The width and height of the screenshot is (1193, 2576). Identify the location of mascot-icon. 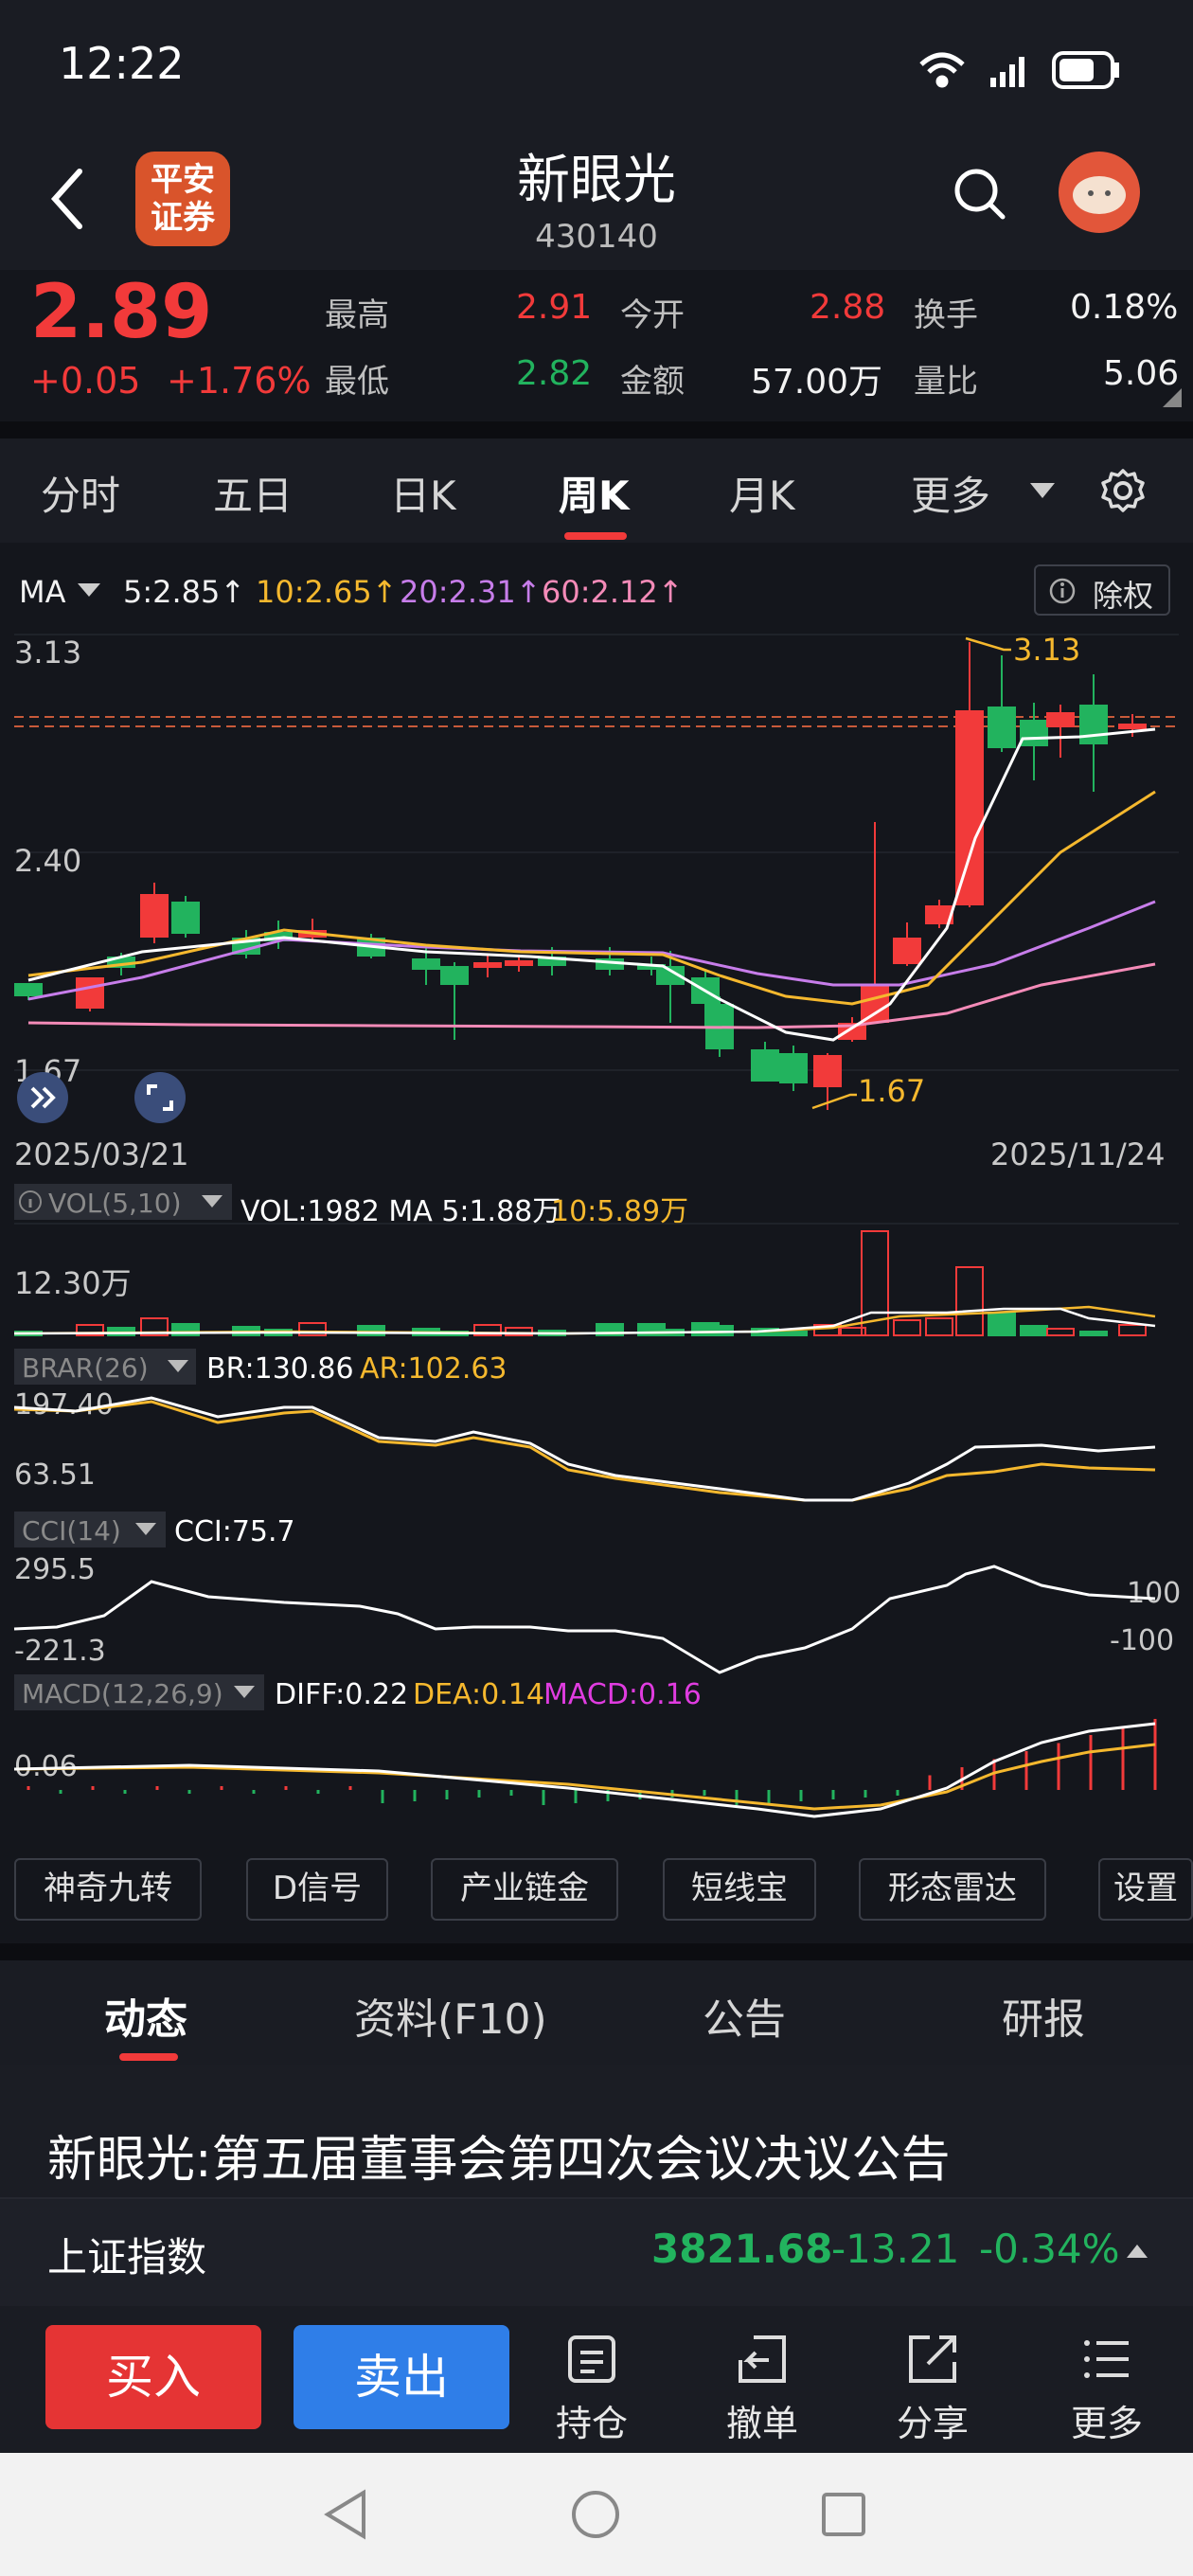
(1099, 195).